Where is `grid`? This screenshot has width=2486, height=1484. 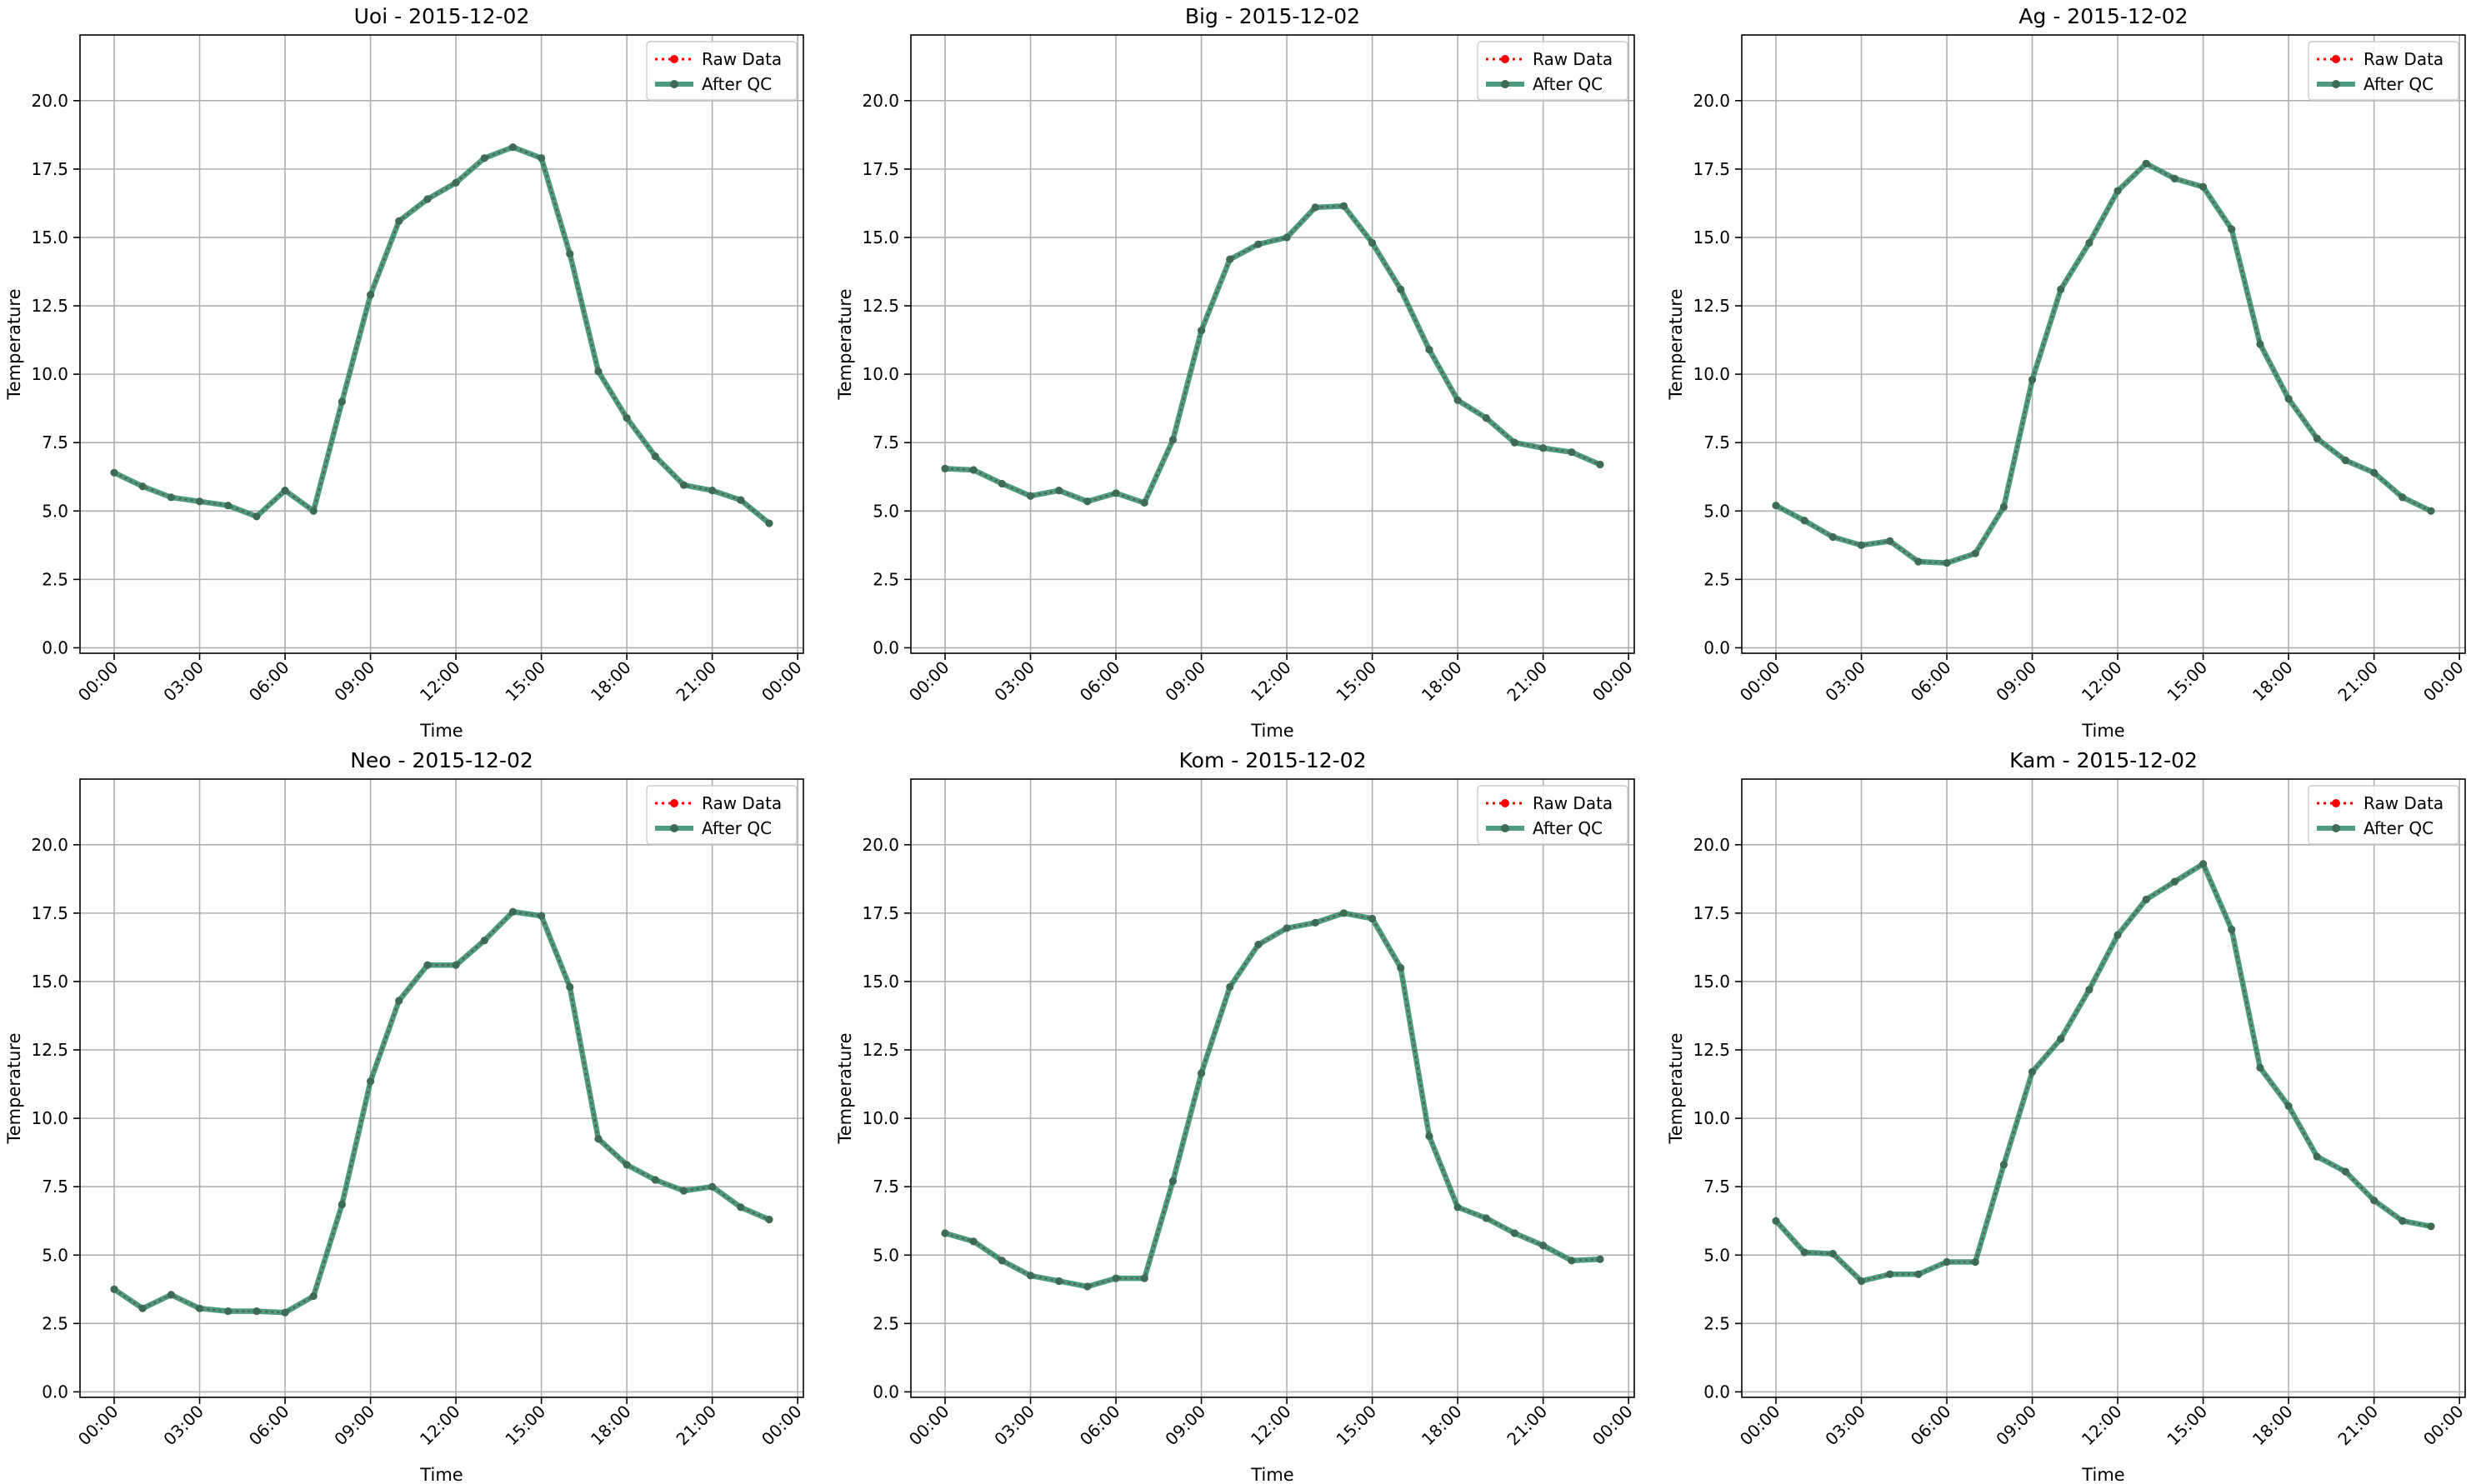 grid is located at coordinates (2104, 1088).